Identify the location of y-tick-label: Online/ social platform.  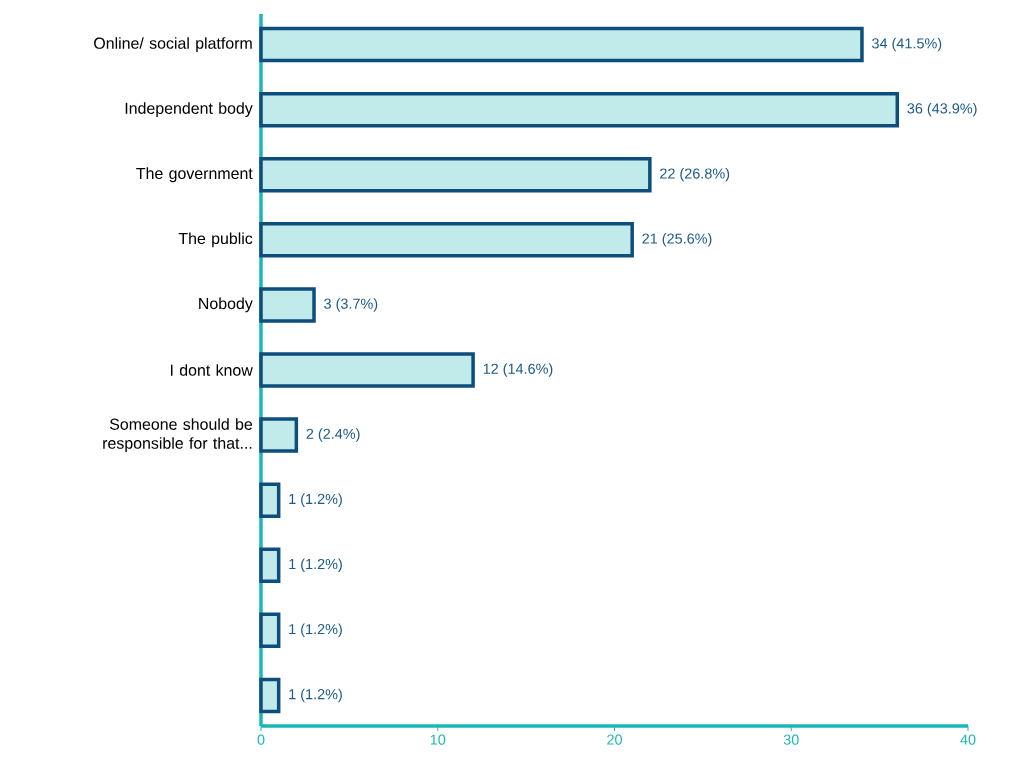
(173, 45).